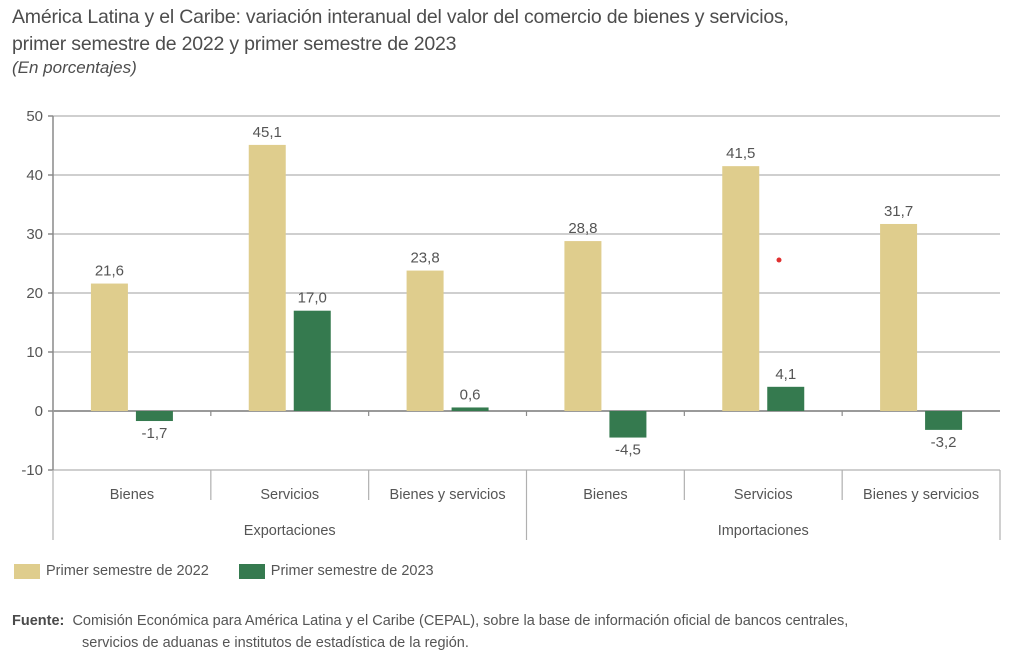 This screenshot has height=671, width=1024. What do you see at coordinates (944, 442) in the screenshot?
I see `data-label: -3,2` at bounding box center [944, 442].